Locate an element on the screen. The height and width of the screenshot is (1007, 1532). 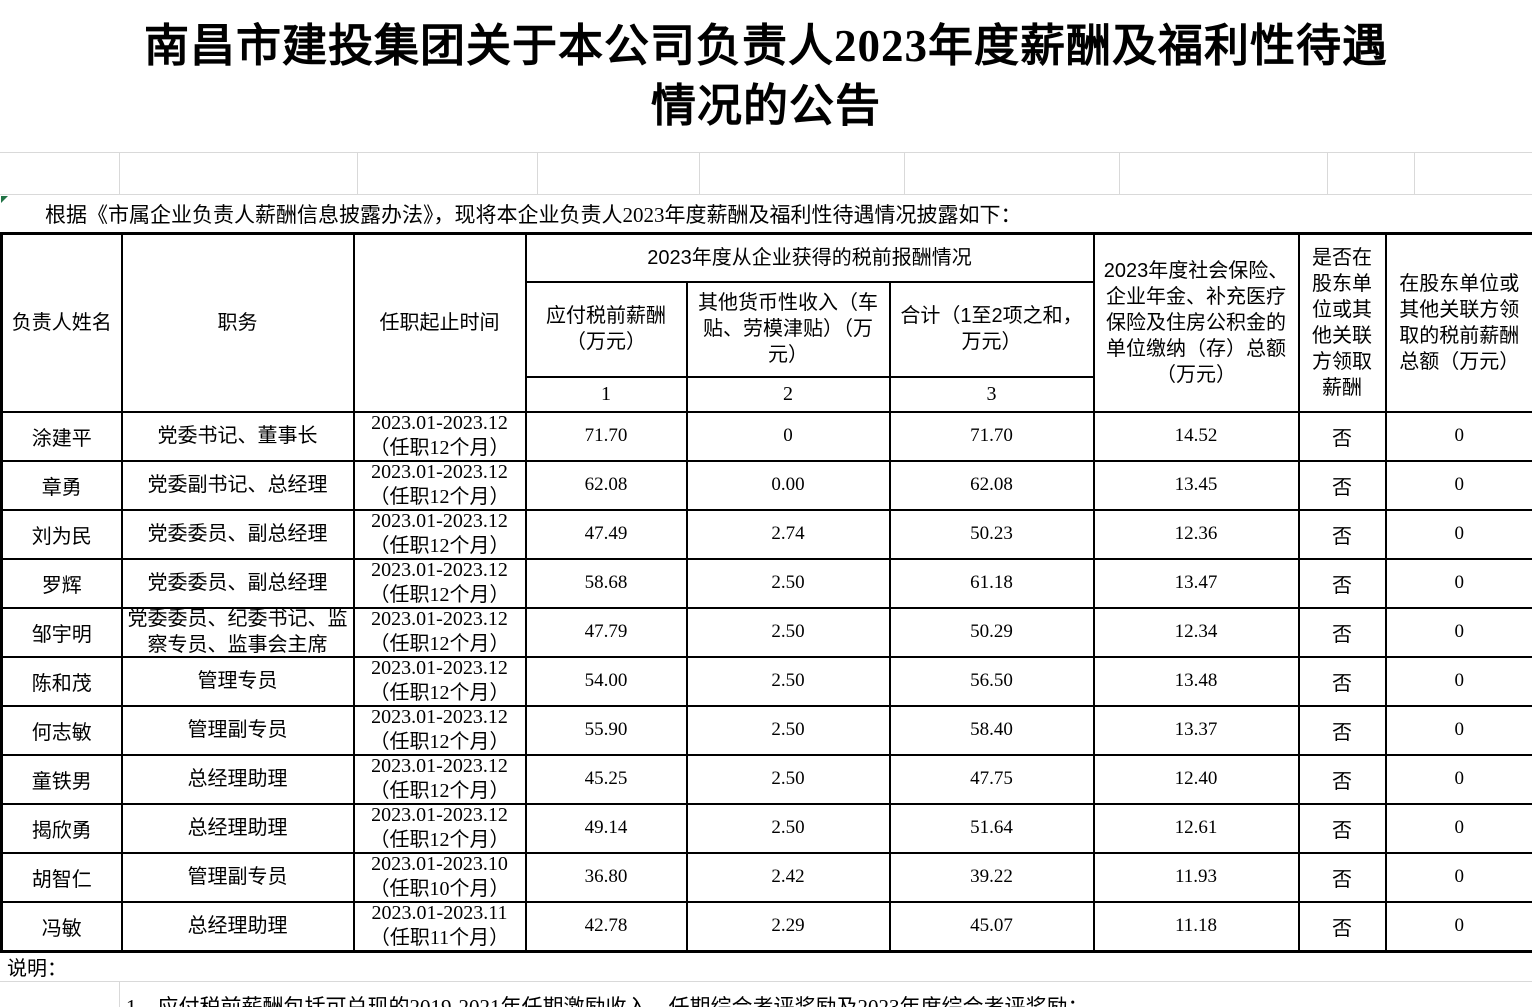
column-header-group-pretax: 2023年度从企业获得的税前报酬情况 is located at coordinates (809, 257).